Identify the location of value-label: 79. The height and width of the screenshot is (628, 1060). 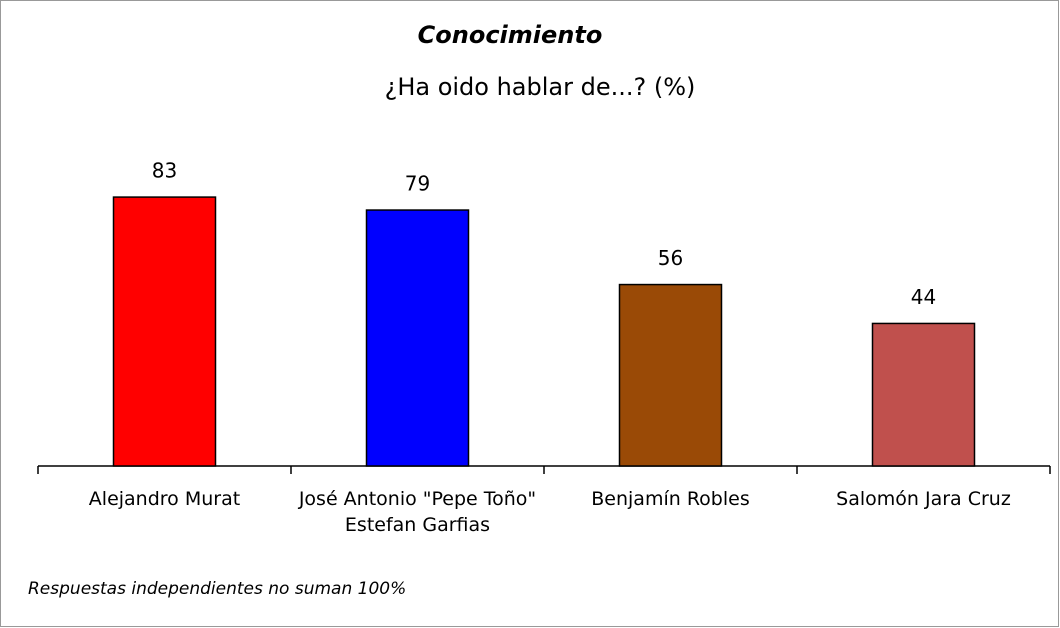
(417, 184).